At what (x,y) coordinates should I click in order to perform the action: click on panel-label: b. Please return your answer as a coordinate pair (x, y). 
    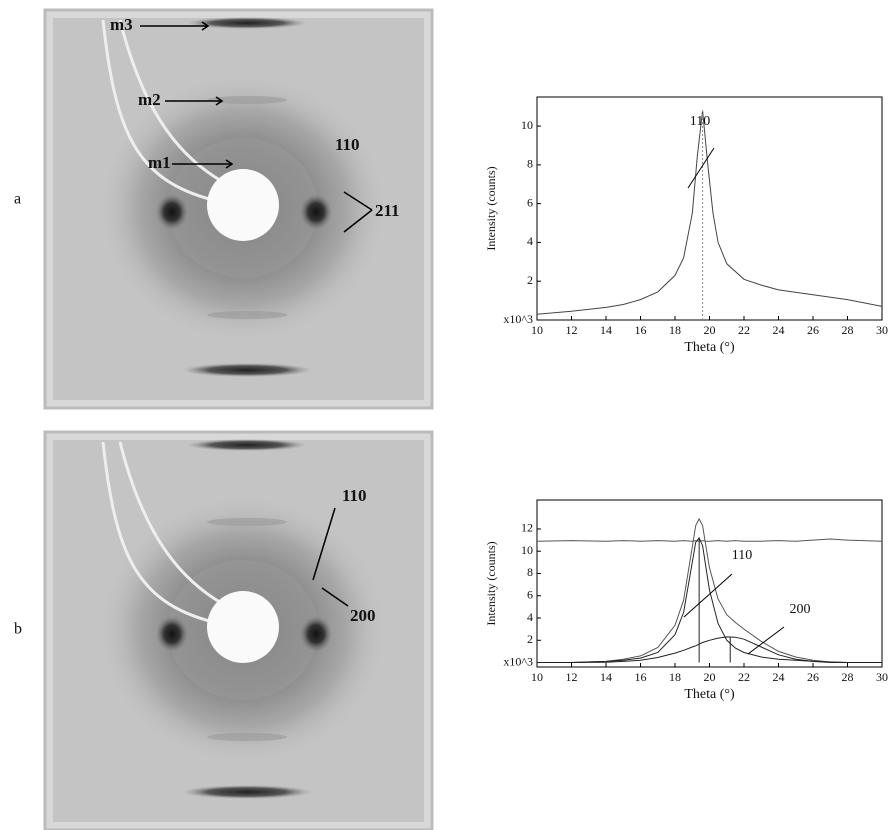
    Looking at the image, I should click on (18, 629).